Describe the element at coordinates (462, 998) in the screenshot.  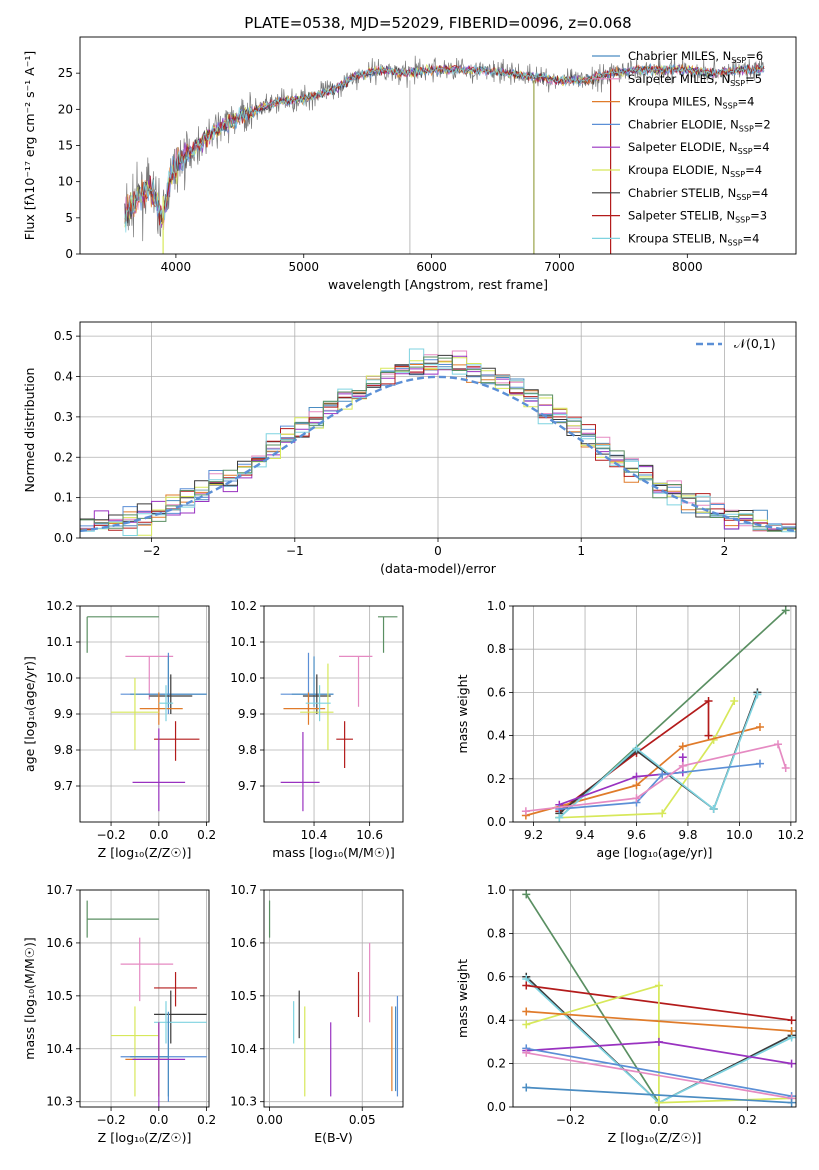
I see `y-axis-label: mass weight` at that location.